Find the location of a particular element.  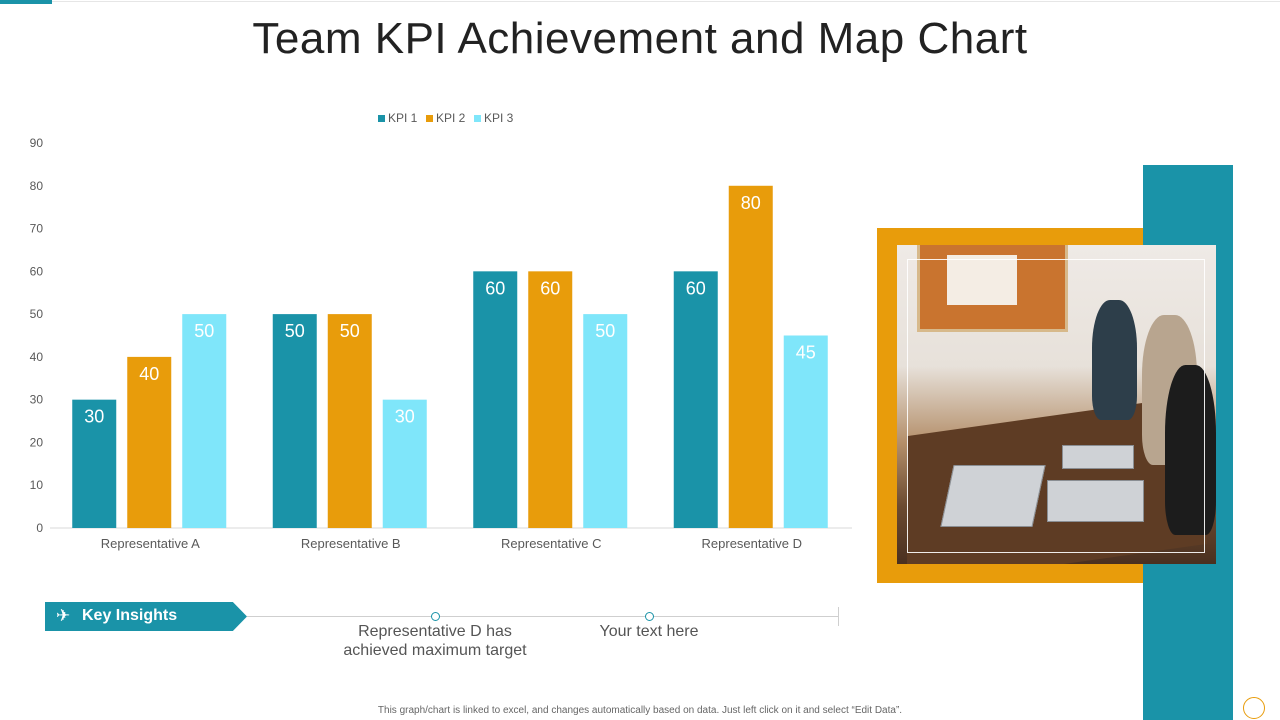

data-label: 45 is located at coordinates (806, 353).